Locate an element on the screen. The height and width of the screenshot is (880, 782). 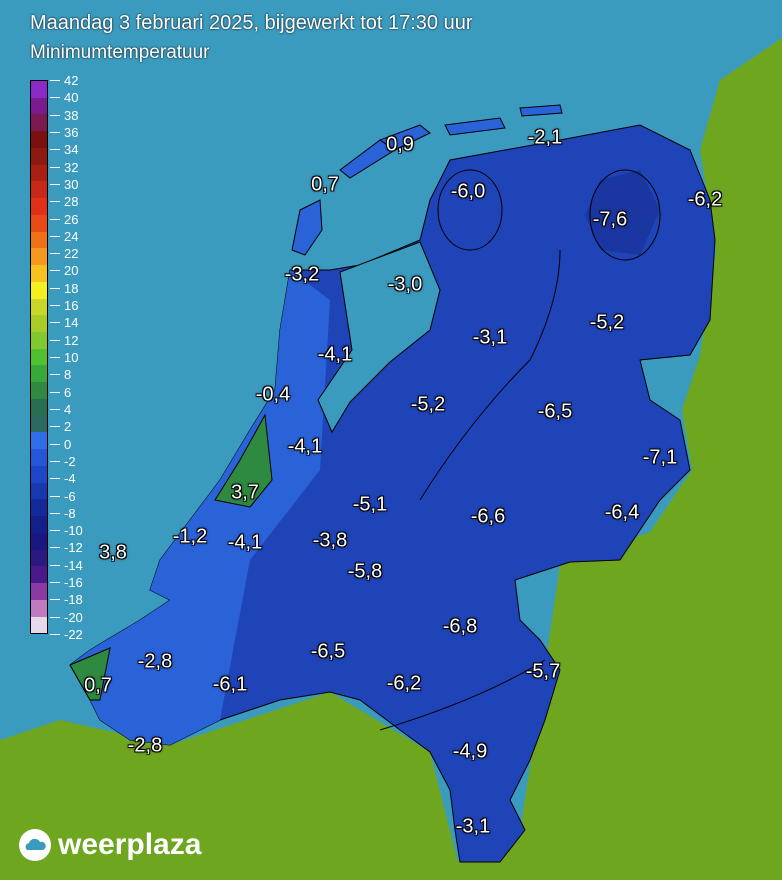
map-subtitle: Minimumtemperatuur is located at coordinates (120, 52).